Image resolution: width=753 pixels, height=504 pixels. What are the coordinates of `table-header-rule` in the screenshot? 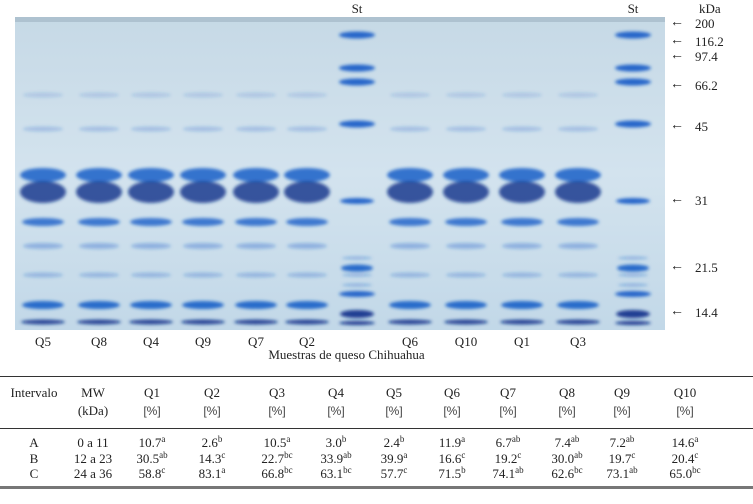 It's located at (376, 428).